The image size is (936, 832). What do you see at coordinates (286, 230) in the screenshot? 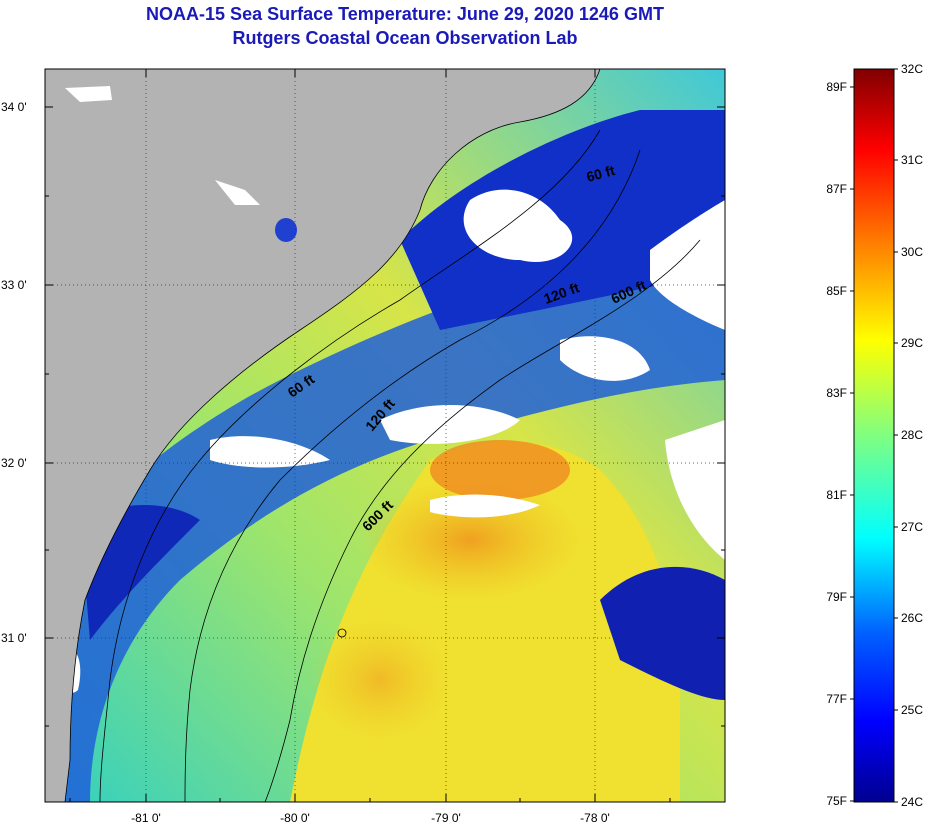
I see `inland-water-body` at bounding box center [286, 230].